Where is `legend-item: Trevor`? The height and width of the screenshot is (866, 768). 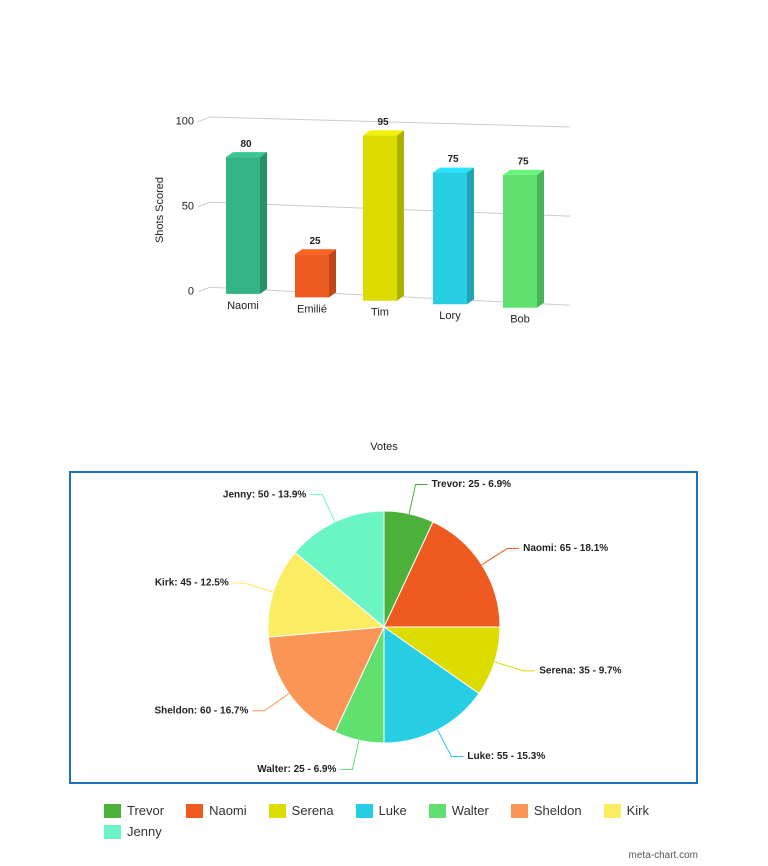 legend-item: Trevor is located at coordinates (134, 810).